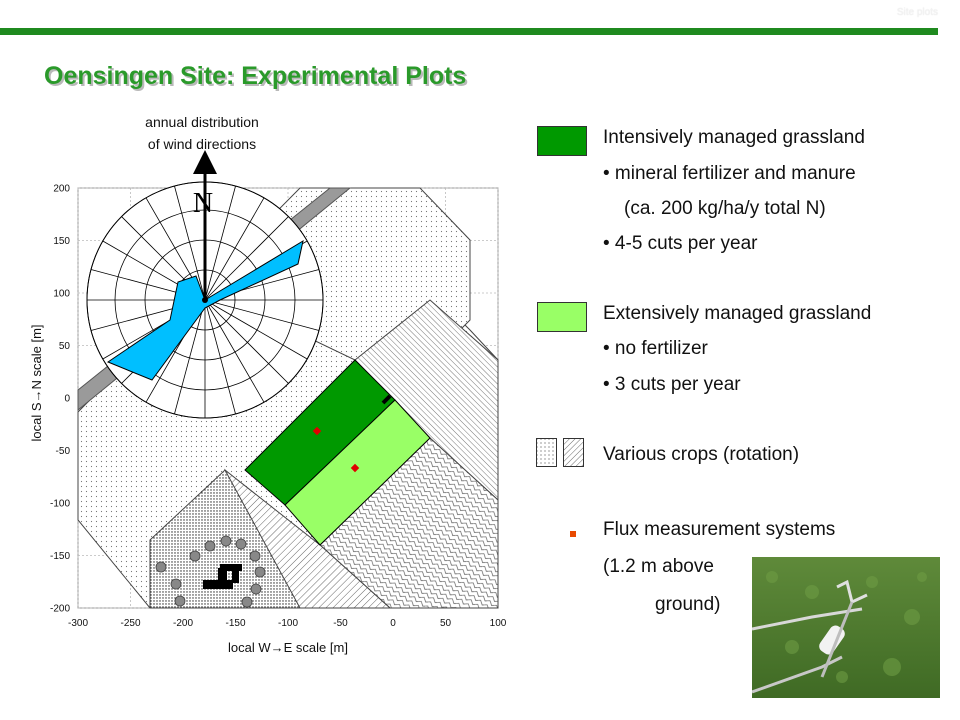 The image size is (960, 720). I want to click on flux-system-photo, so click(846, 627).